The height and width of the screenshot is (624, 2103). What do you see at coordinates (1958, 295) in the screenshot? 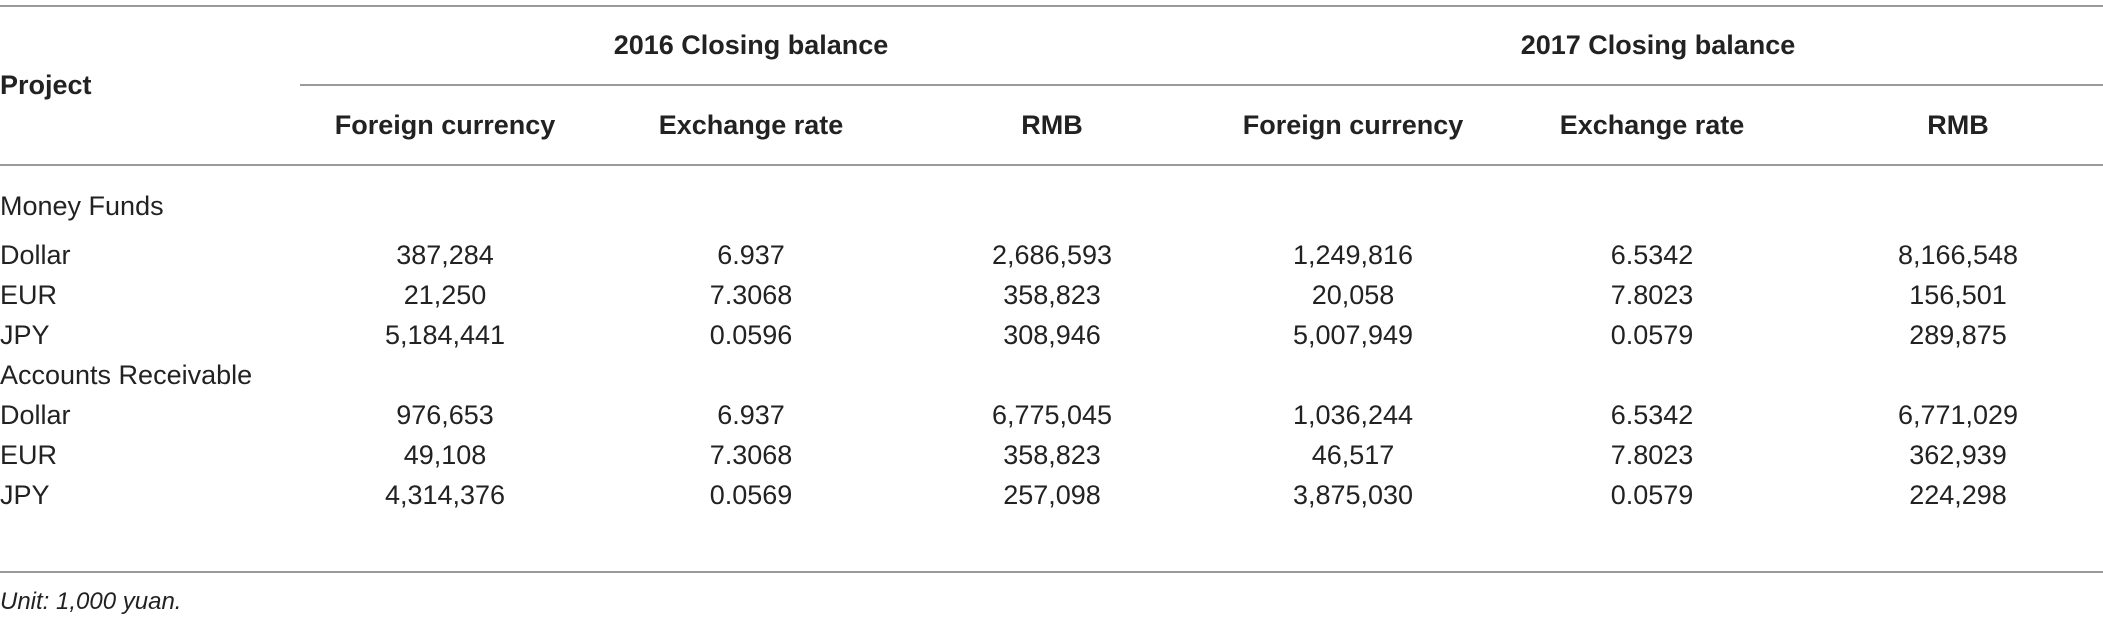
I see `table-cell: 156,501` at bounding box center [1958, 295].